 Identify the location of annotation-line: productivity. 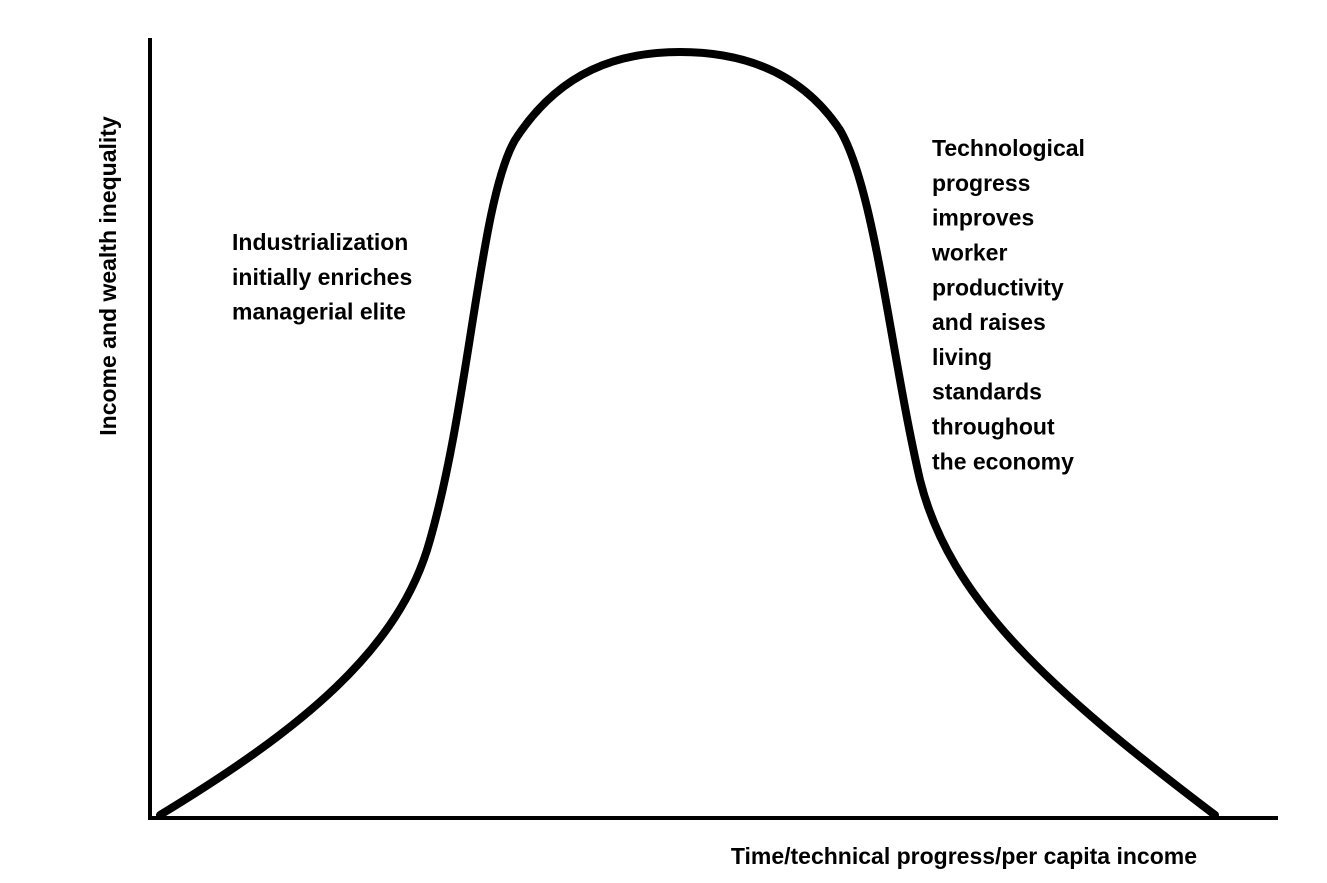
(998, 287).